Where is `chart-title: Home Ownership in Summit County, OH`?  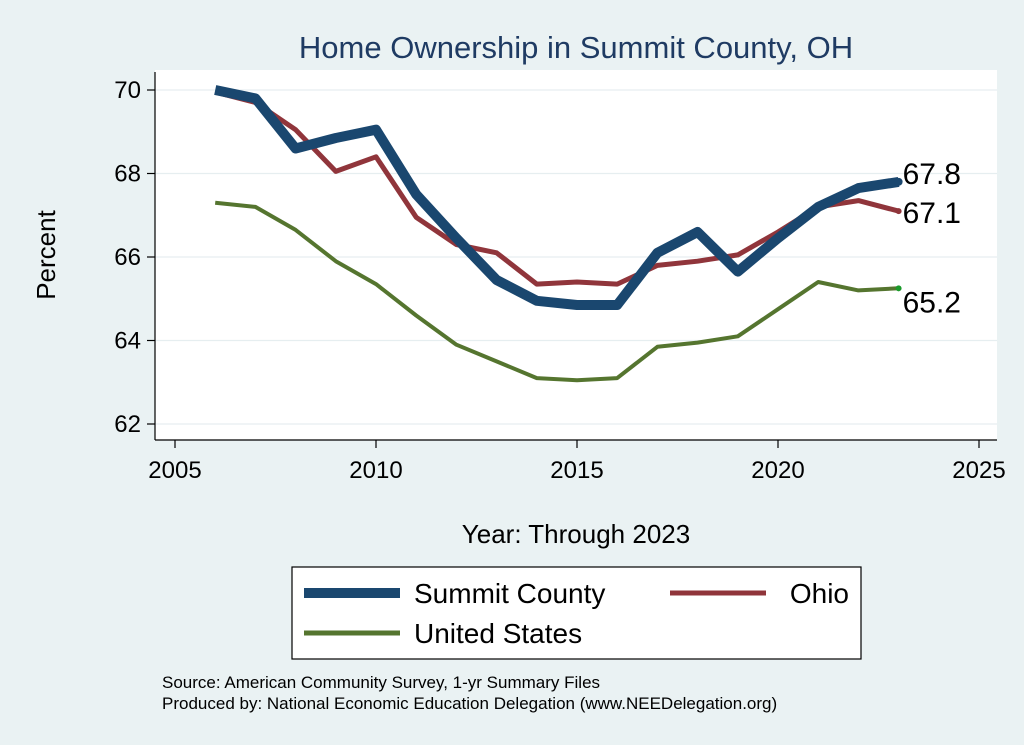
chart-title: Home Ownership in Summit County, OH is located at coordinates (576, 47).